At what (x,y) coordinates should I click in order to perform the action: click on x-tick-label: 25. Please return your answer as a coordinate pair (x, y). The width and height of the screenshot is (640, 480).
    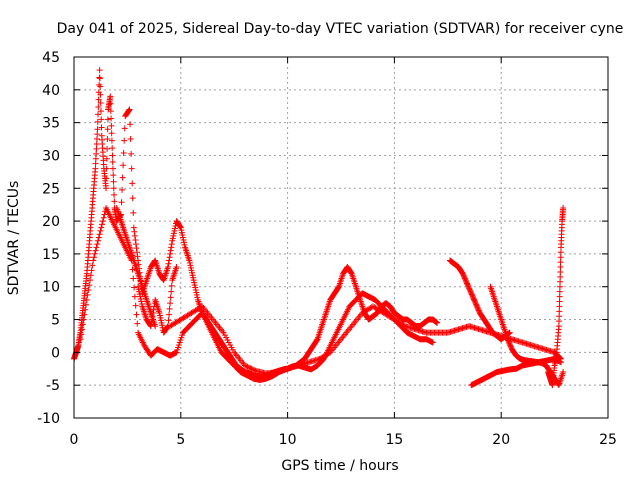
    Looking at the image, I should click on (608, 440).